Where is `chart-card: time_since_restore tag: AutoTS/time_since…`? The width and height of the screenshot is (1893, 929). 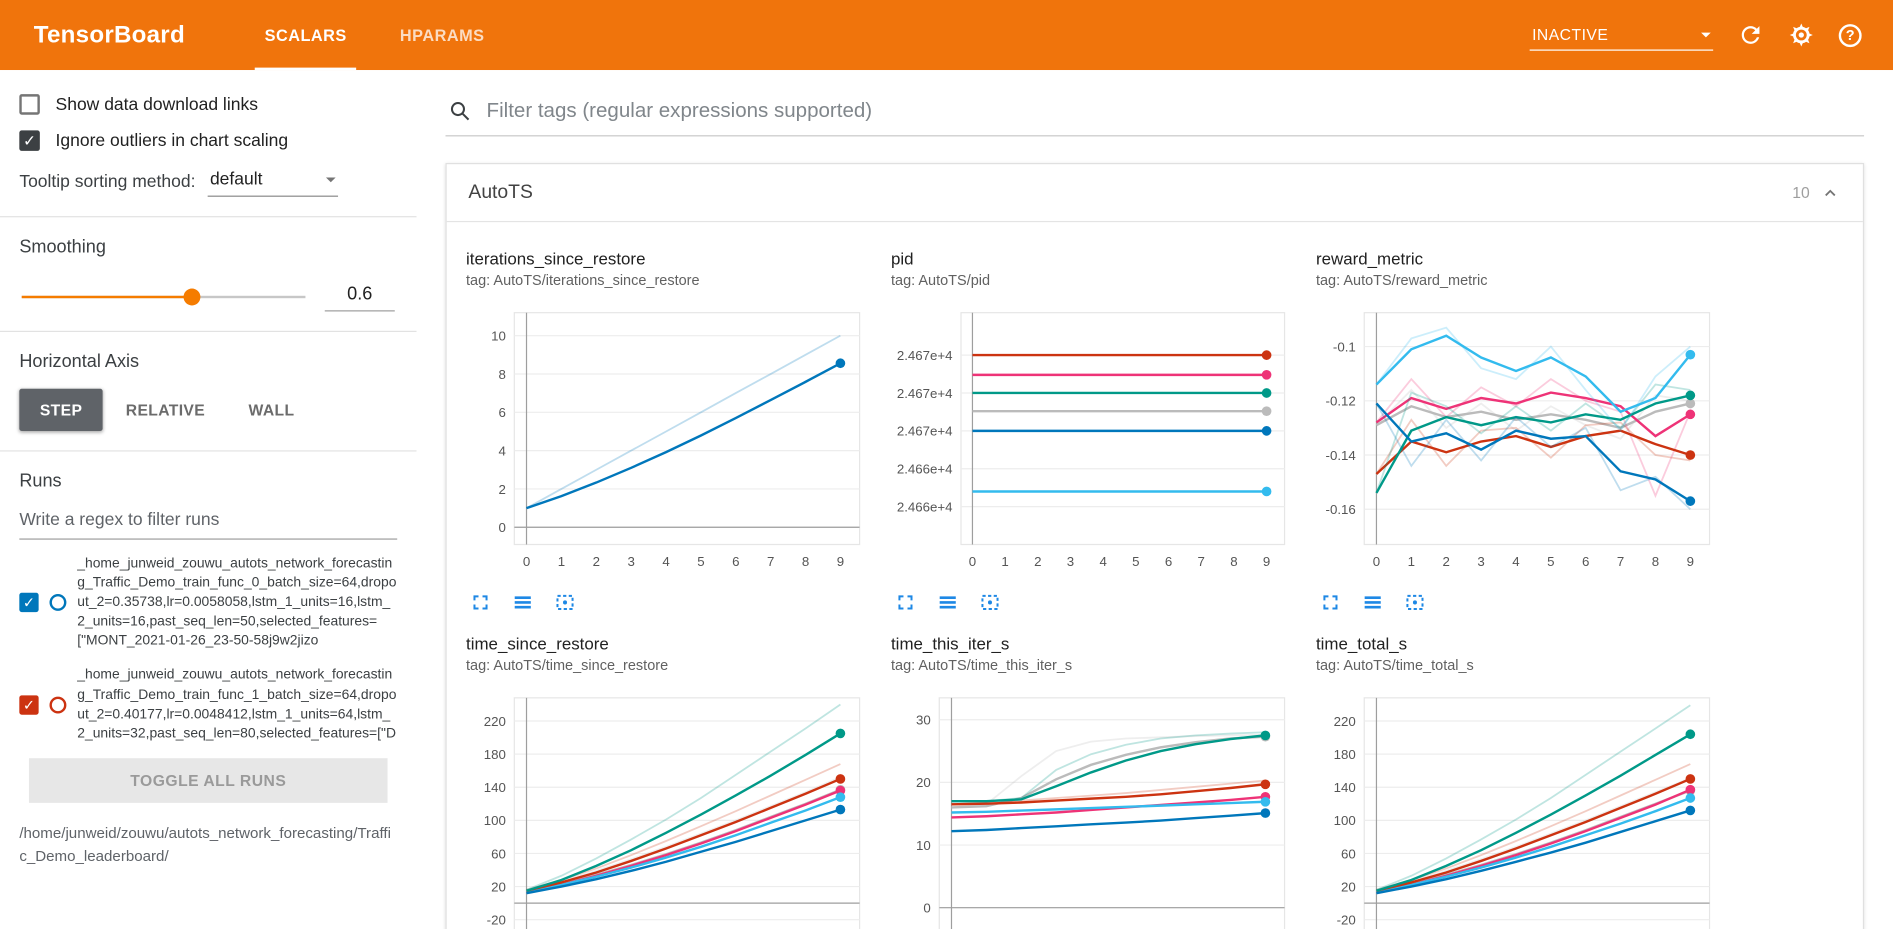 chart-card: time_since_restore tag: AutoTS/time_since… is located at coordinates (668, 775).